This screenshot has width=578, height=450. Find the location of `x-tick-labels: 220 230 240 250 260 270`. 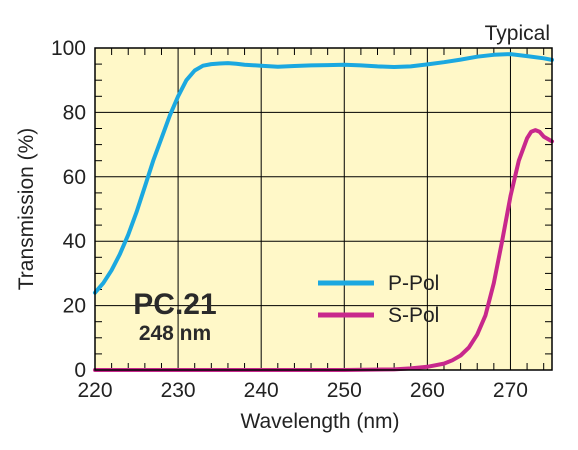

x-tick-labels: 220 230 240 250 260 270 is located at coordinates (302, 390).